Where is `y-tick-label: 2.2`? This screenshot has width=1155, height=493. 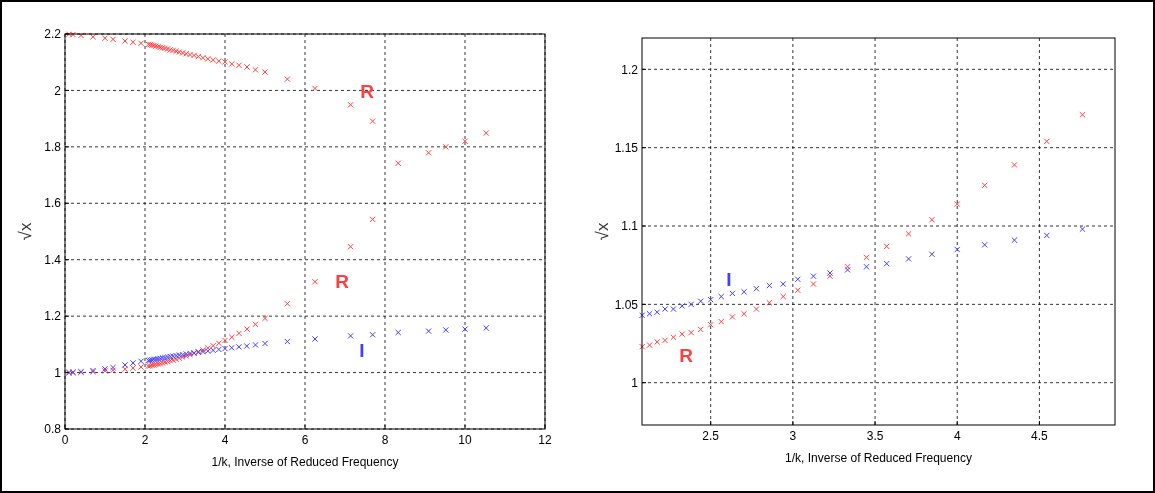
y-tick-label: 2.2 is located at coordinates (53, 34).